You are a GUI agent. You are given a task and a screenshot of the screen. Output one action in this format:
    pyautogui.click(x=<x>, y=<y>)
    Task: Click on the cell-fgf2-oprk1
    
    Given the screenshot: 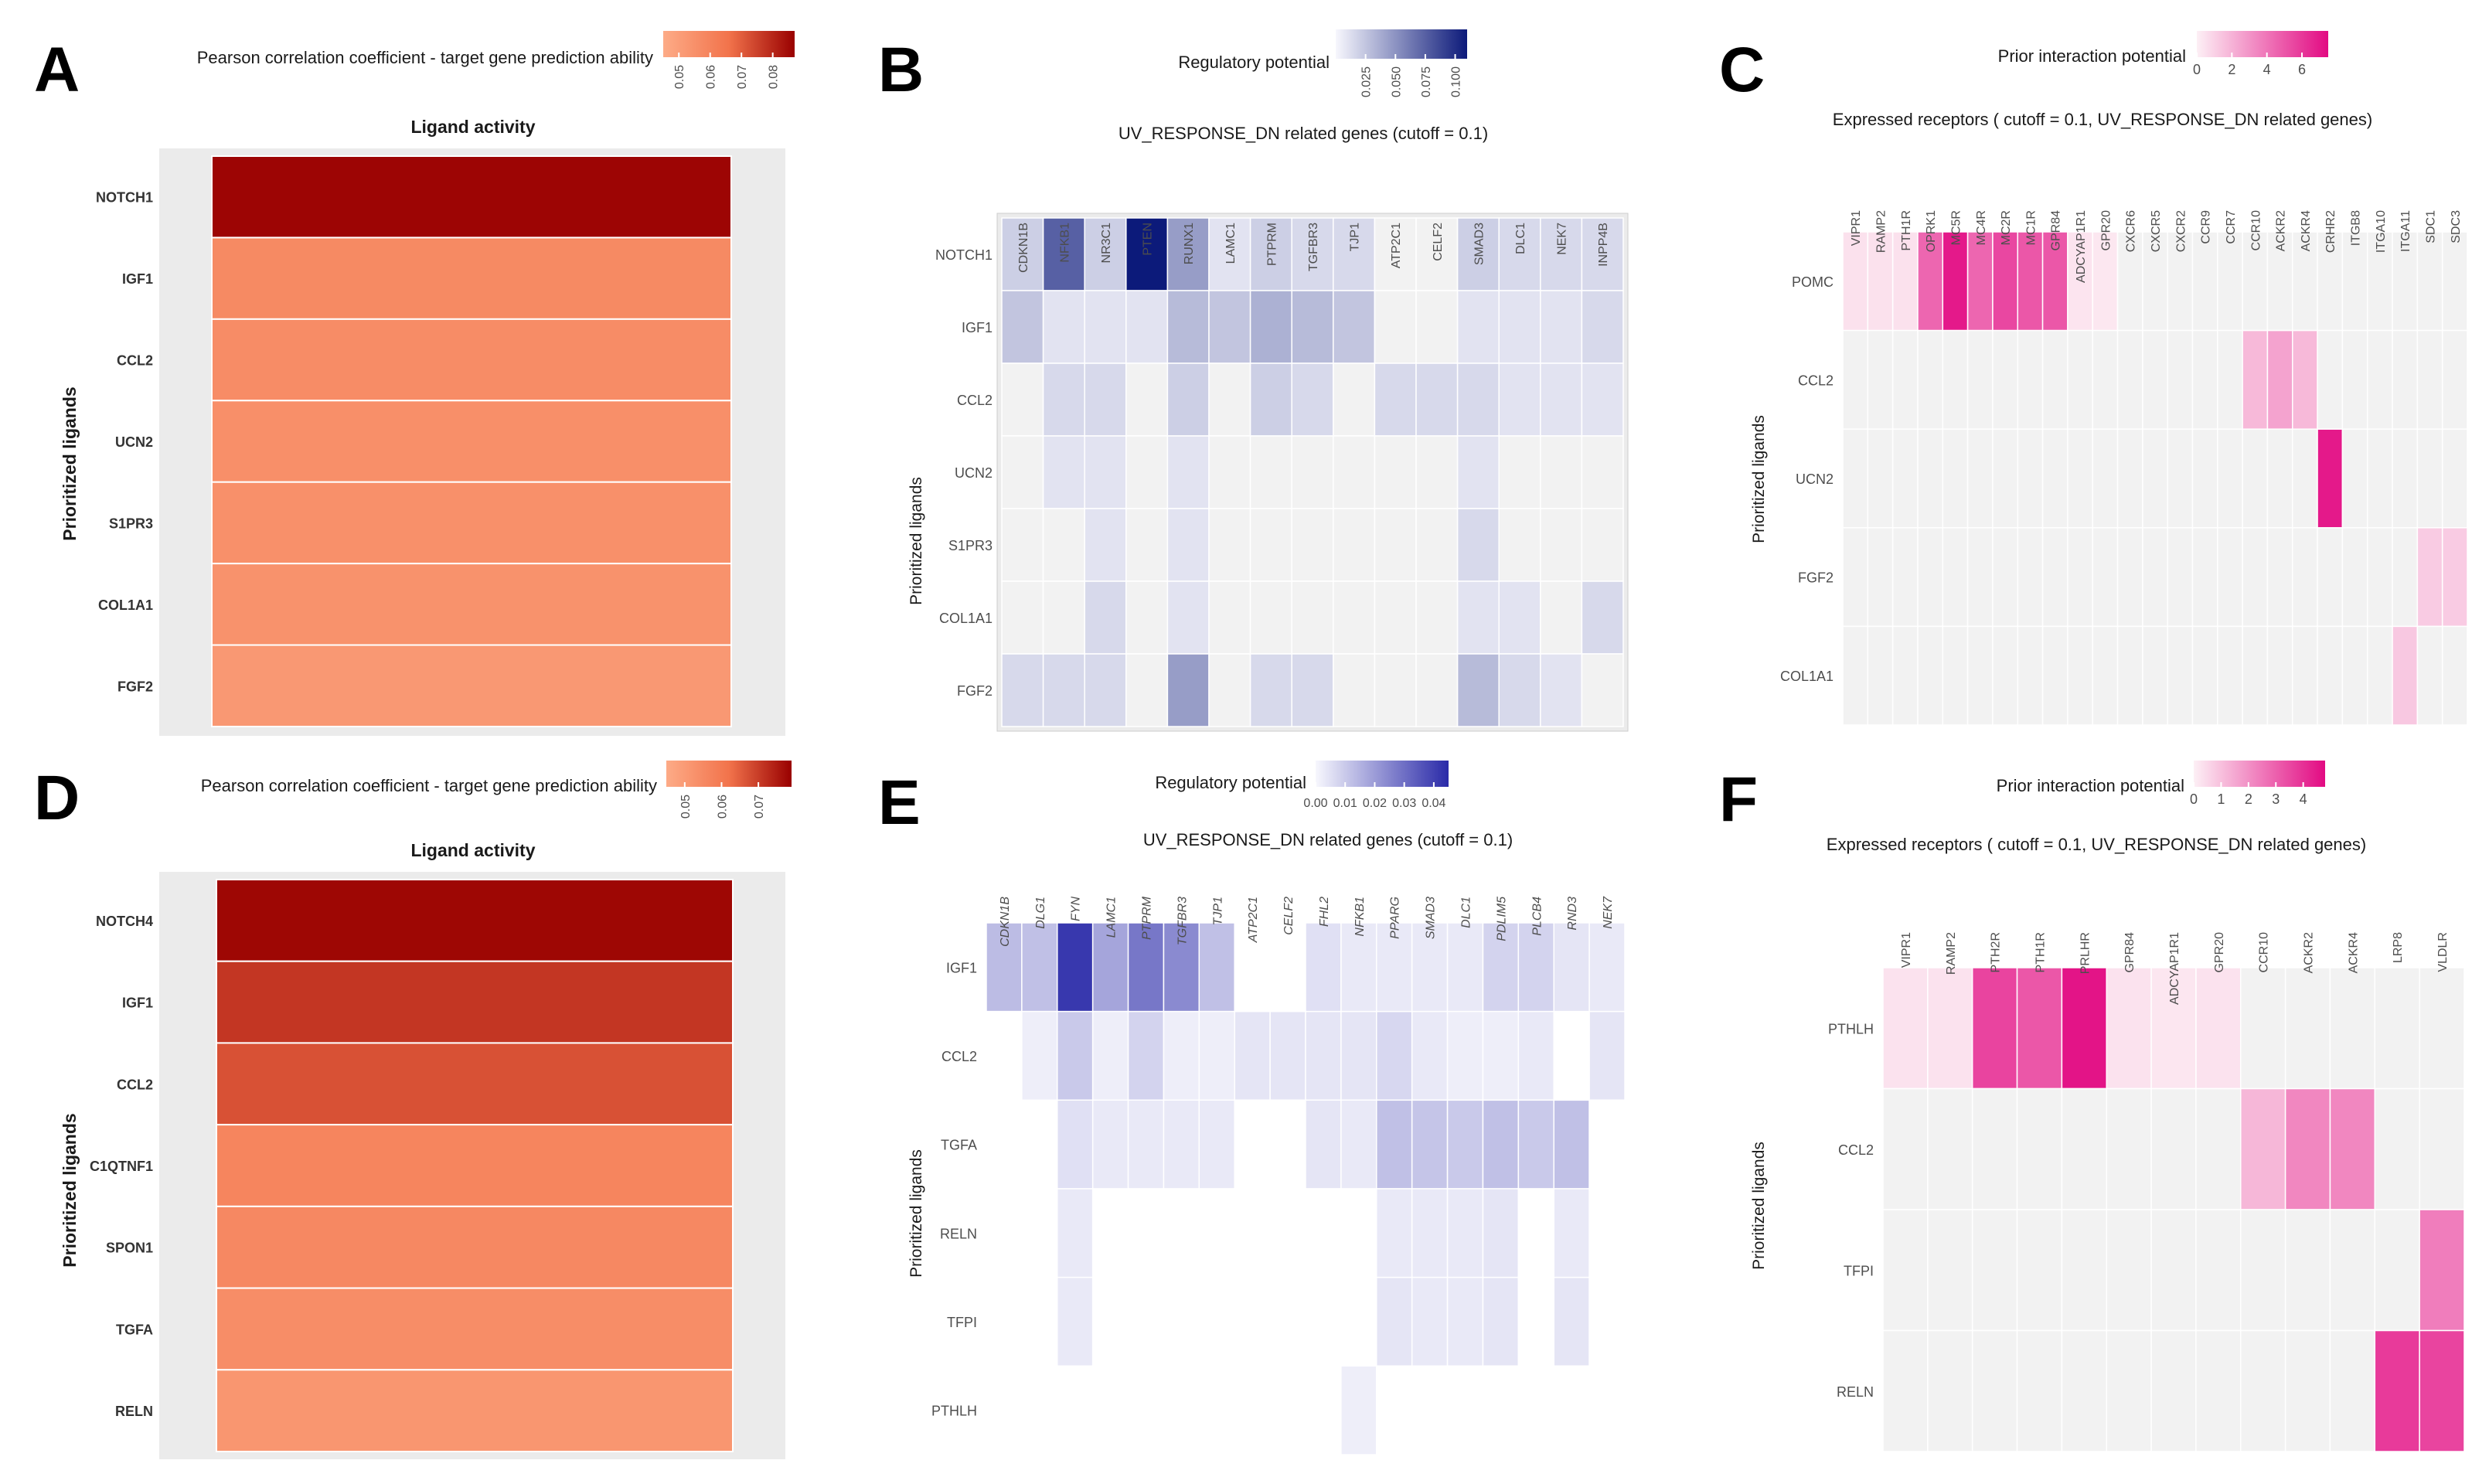 What is the action you would take?
    pyautogui.click(x=1930, y=577)
    